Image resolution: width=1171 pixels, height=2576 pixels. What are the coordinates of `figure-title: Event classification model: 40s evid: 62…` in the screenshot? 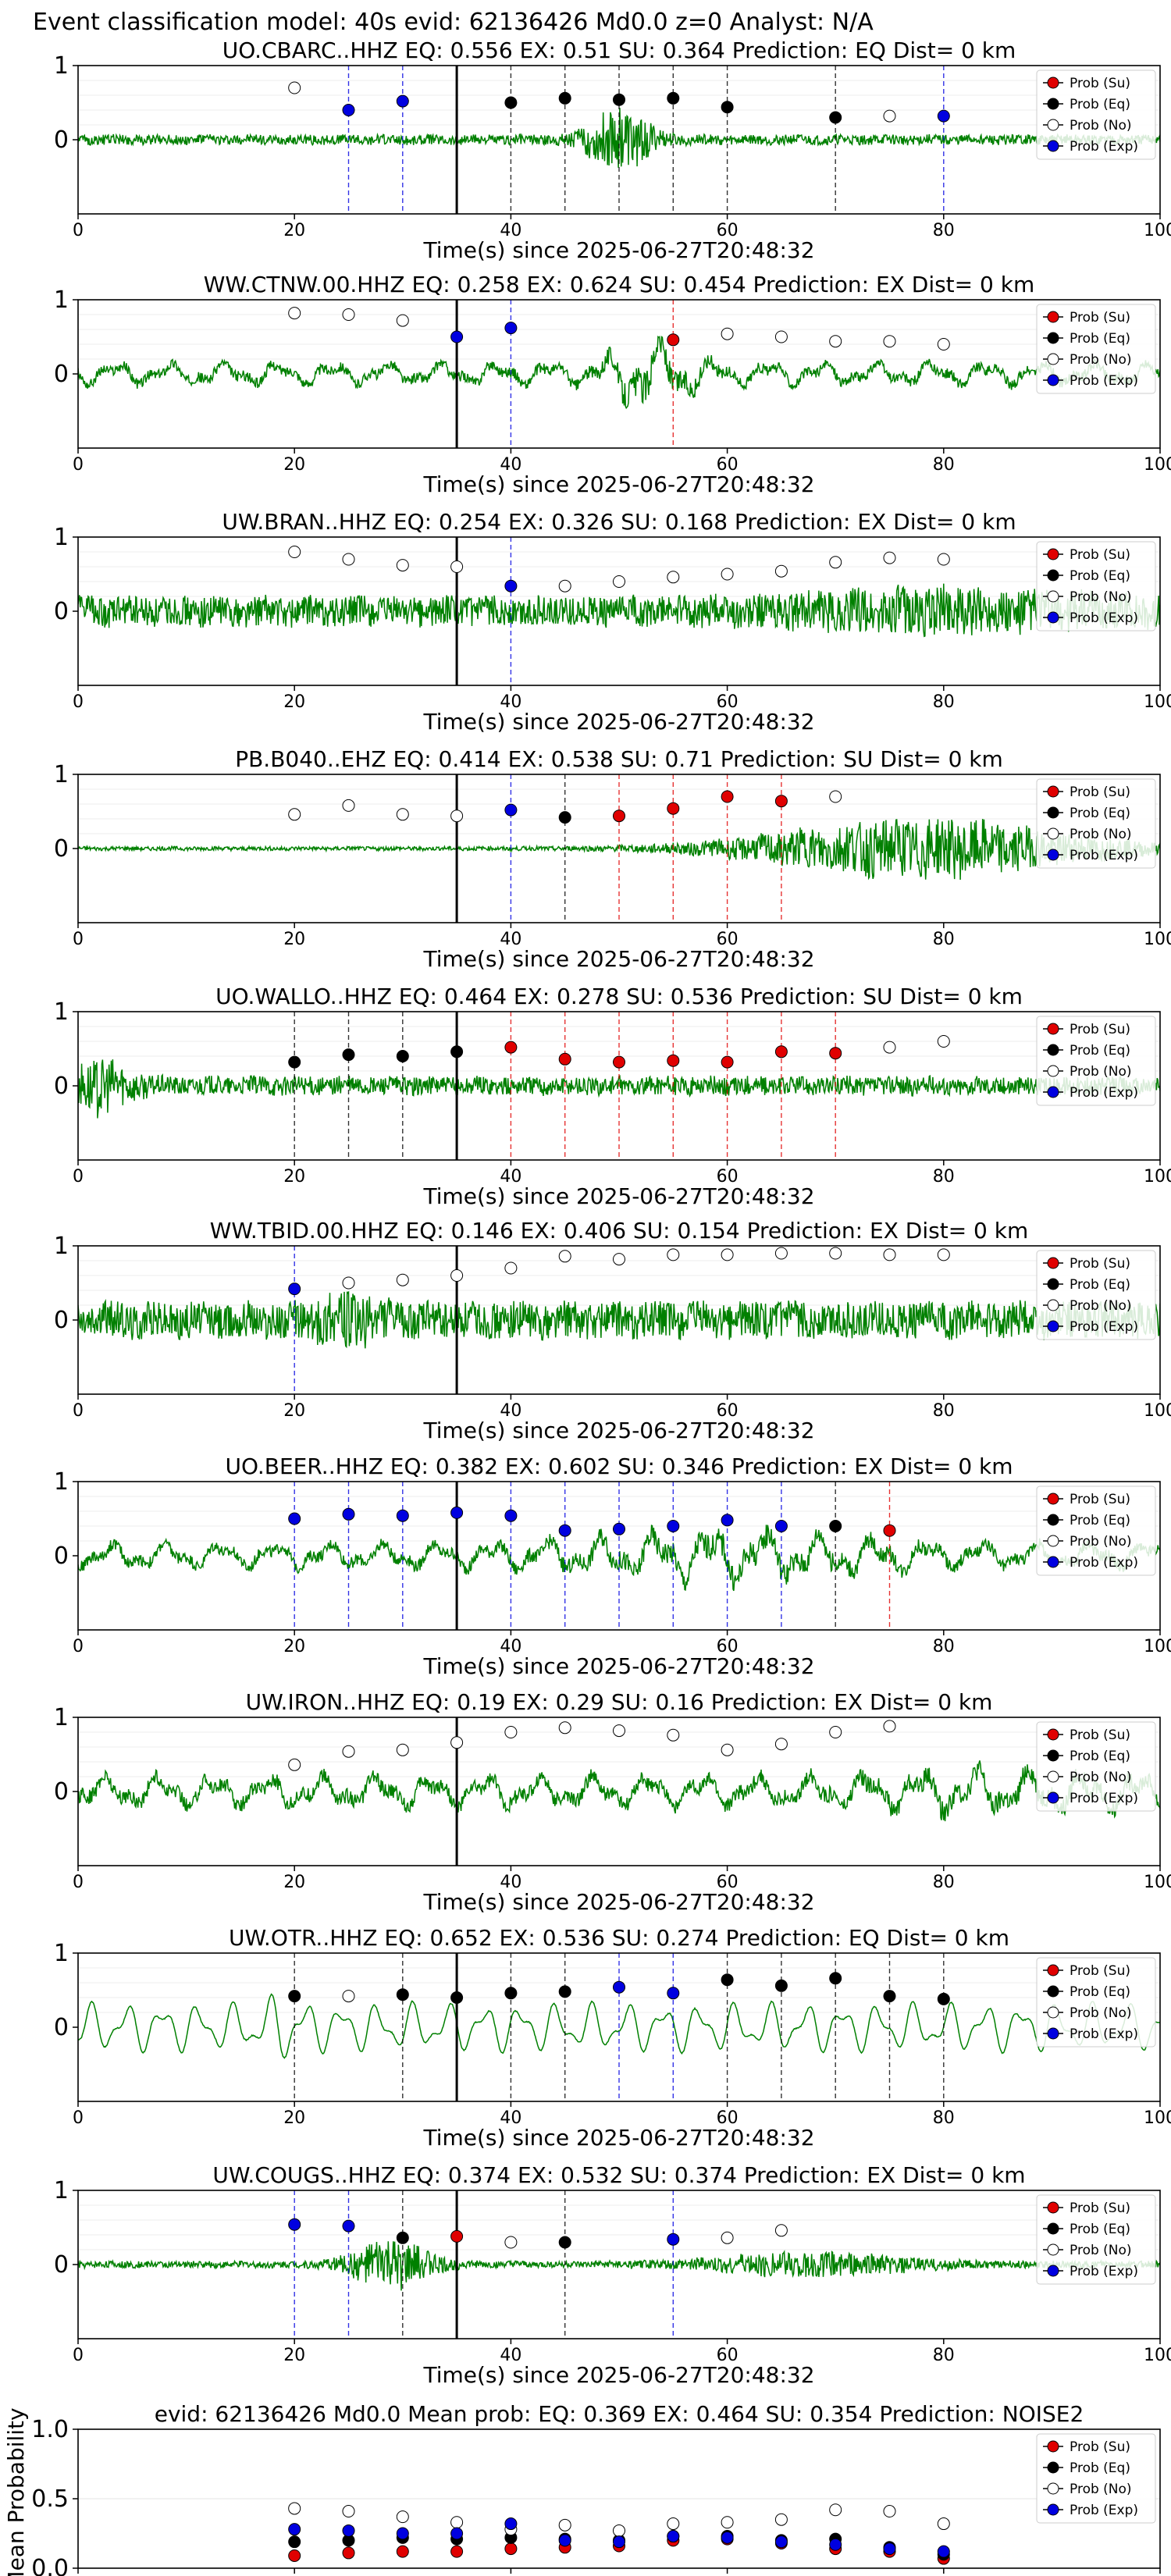 It's located at (453, 22).